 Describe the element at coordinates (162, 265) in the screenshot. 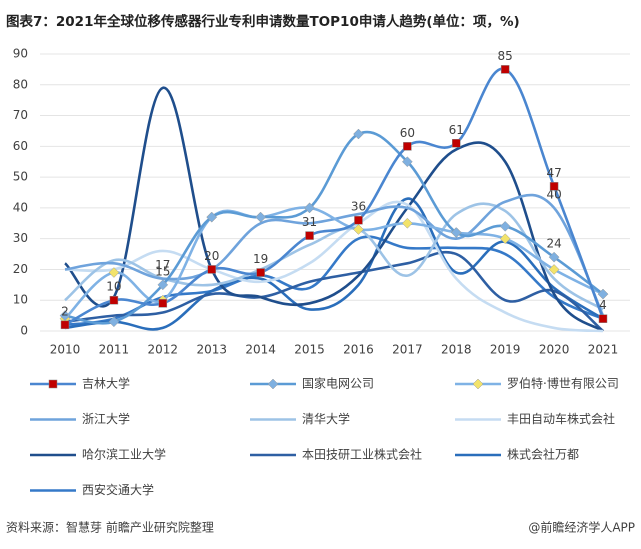

I see `data-label: 17` at that location.